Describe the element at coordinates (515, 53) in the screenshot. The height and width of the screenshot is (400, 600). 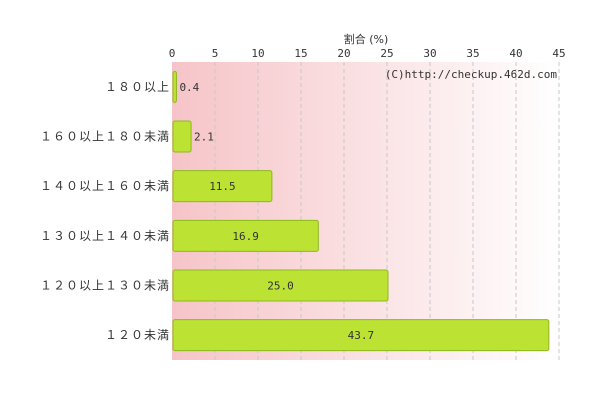
I see `x-tick-label: 40` at that location.